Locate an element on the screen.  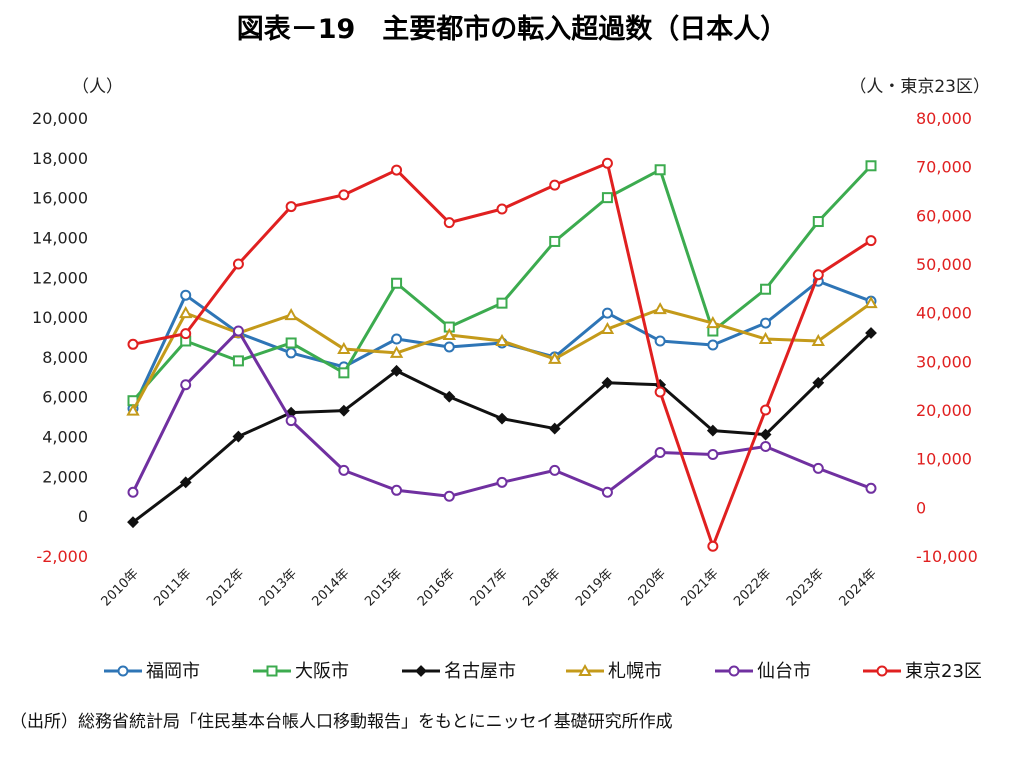
right-tick-label: 70,000 is located at coordinates (944, 167).